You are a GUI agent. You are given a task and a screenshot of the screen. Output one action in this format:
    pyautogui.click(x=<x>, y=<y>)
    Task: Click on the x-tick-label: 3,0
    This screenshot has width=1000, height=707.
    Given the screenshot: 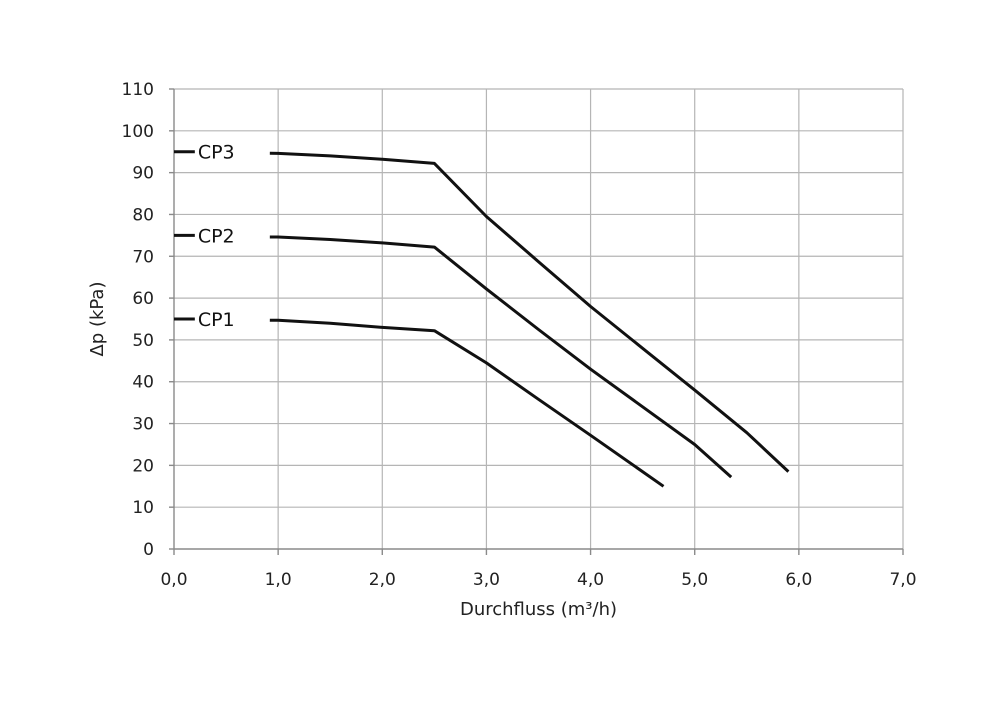 What is the action you would take?
    pyautogui.click(x=486, y=580)
    